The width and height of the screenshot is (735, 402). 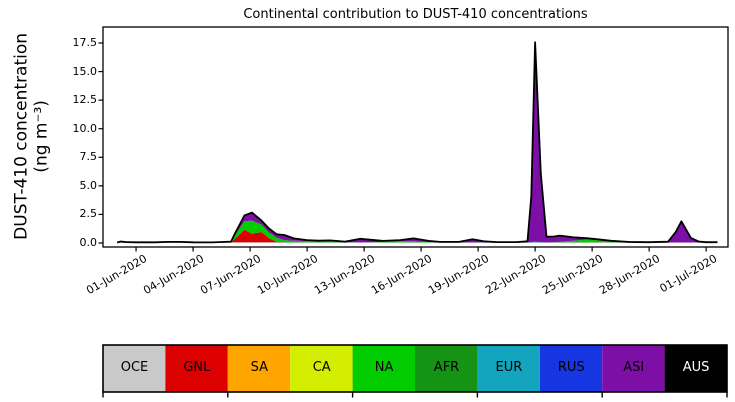 I want to click on legend-cell-ca, so click(x=321, y=368).